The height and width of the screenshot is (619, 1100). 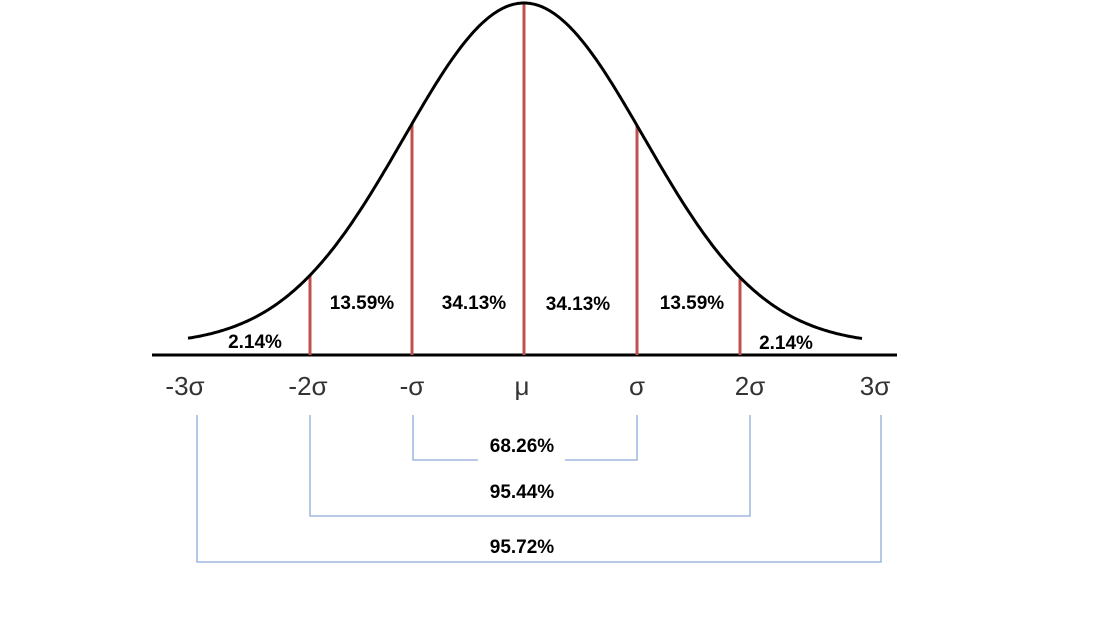 I want to click on axis-label: 2σ, so click(x=750, y=386).